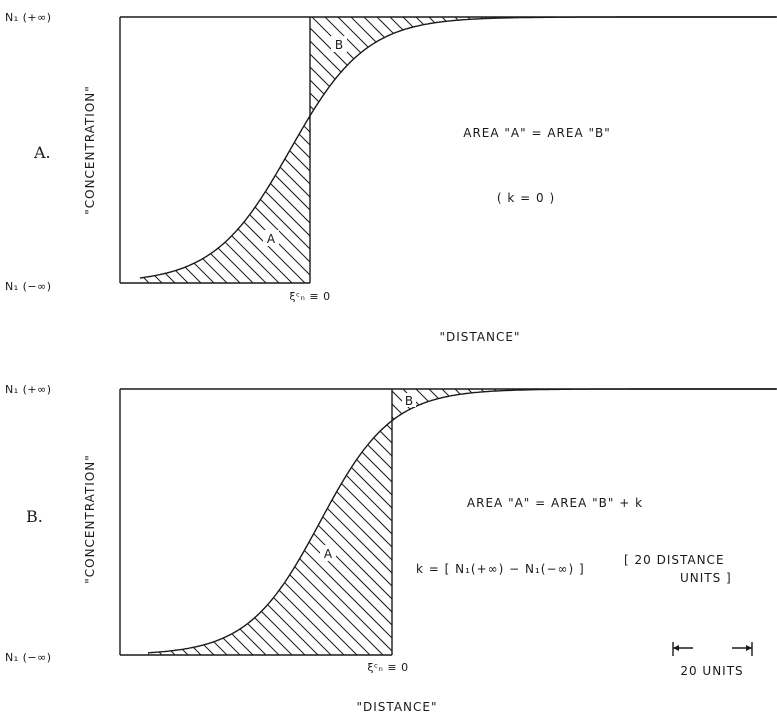 Image resolution: width=777 pixels, height=716 pixels. I want to click on panel-a-boundary-label: ξᶜₙ ≡ 0, so click(309, 296).